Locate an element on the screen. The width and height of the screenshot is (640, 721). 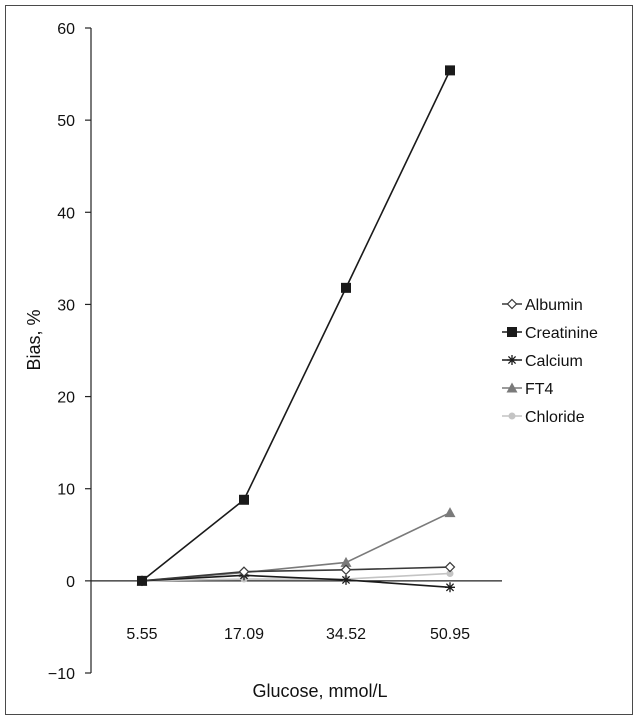
x-tick-label: 34.52 is located at coordinates (346, 634).